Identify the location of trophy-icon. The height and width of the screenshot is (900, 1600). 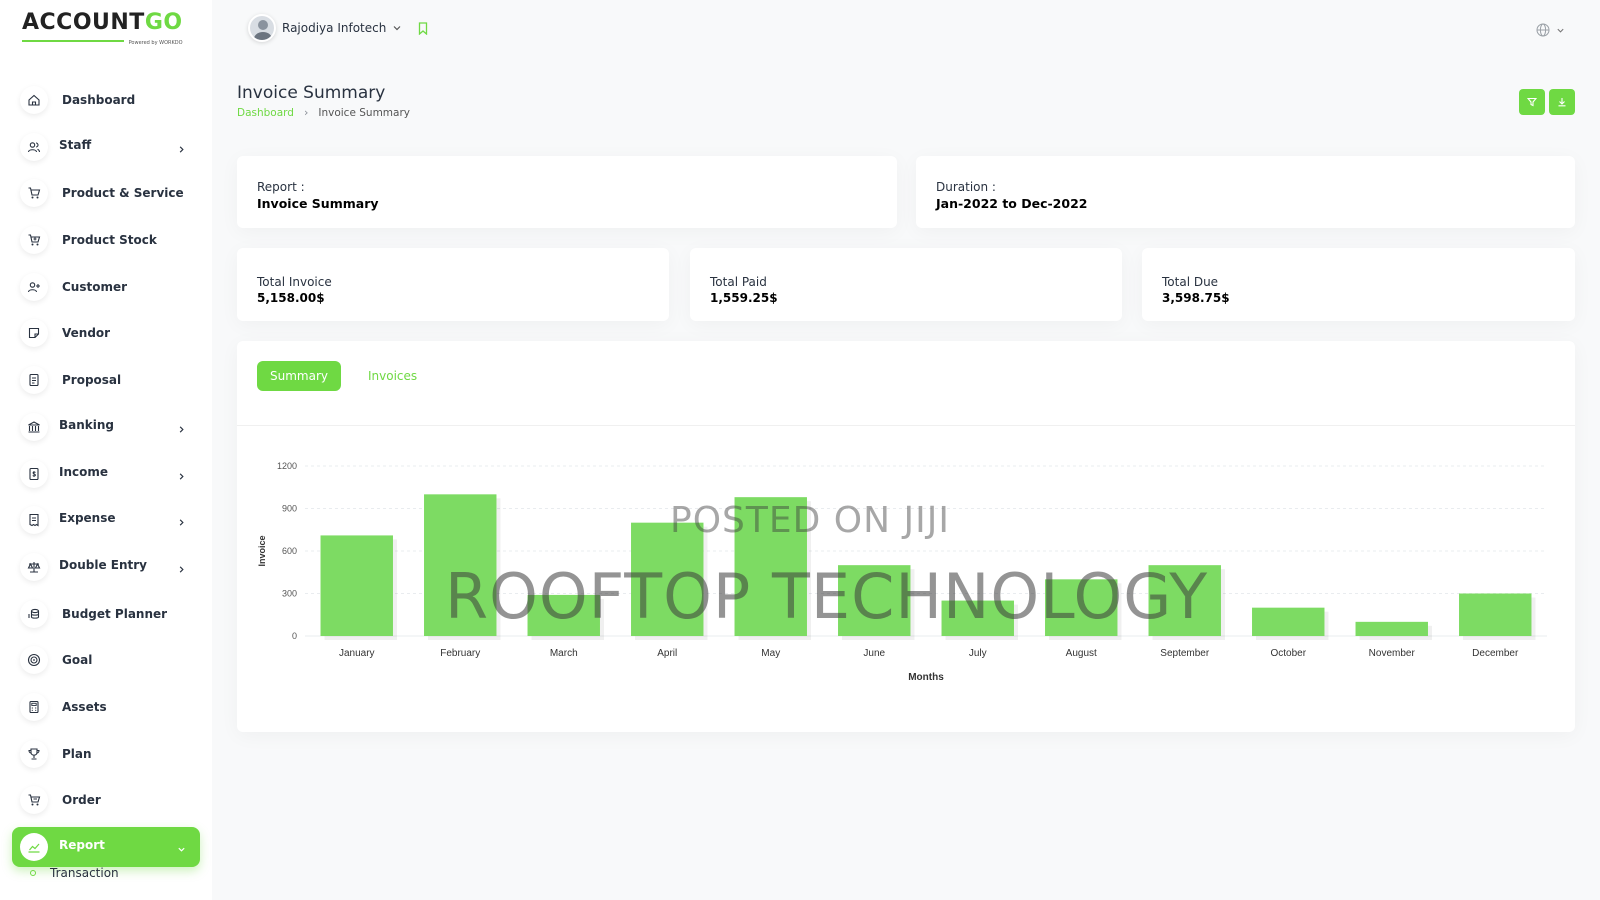
(34, 753).